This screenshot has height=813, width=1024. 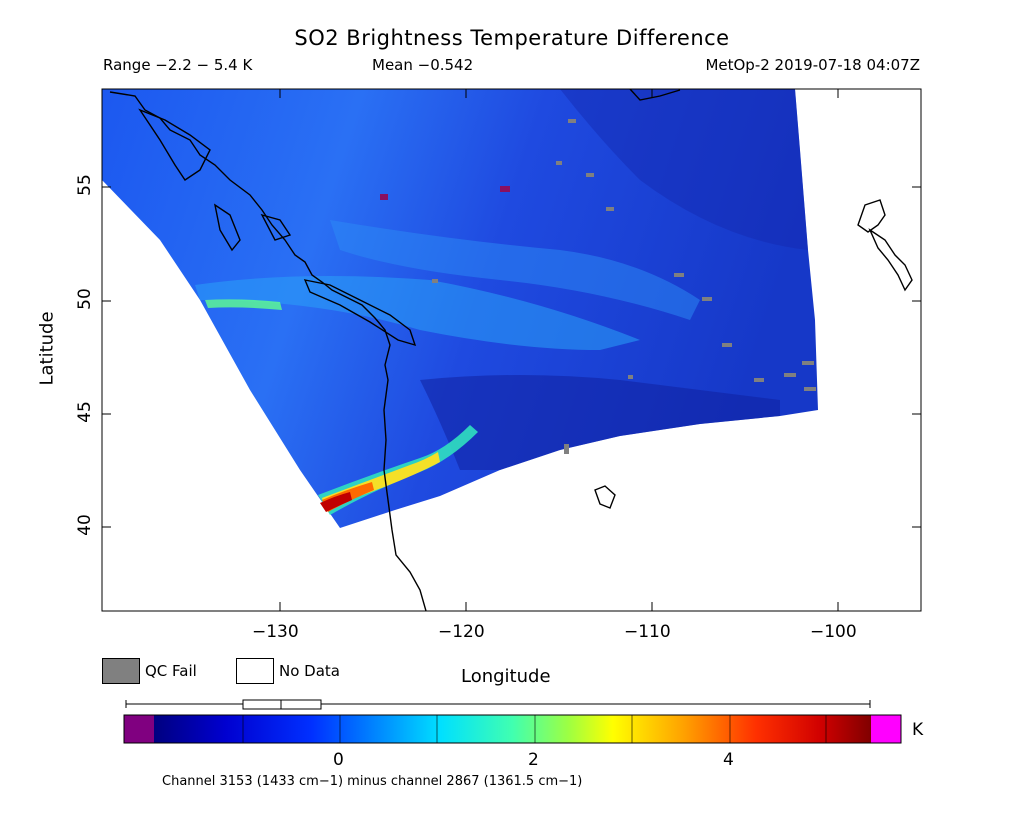 I want to click on colorbar-gradient, so click(x=512, y=729).